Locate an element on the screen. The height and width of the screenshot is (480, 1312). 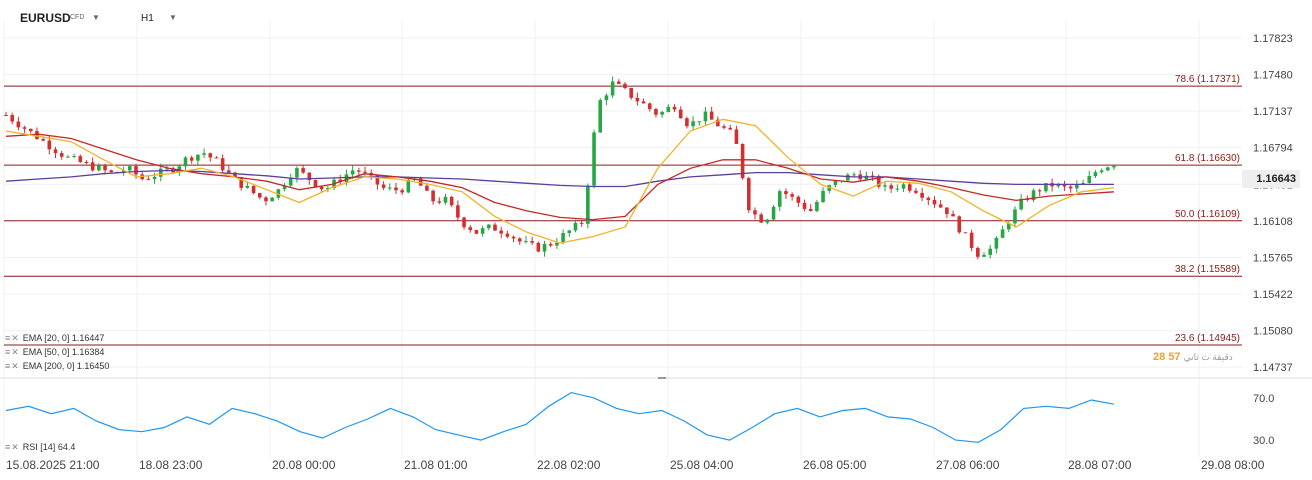
countdown-text: دقيقة ث ثاني is located at coordinates (1208, 357).